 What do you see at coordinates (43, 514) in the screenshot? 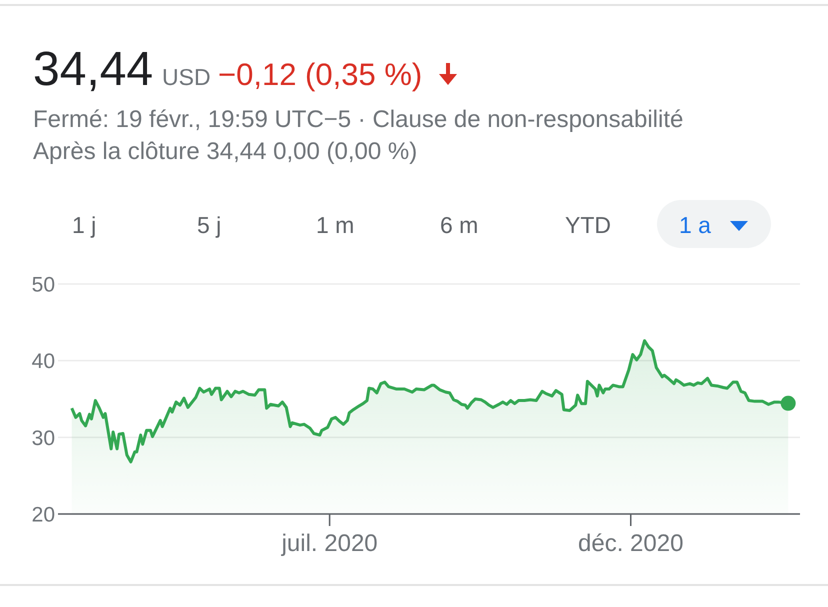
I see `y-tick-label: 20` at bounding box center [43, 514].